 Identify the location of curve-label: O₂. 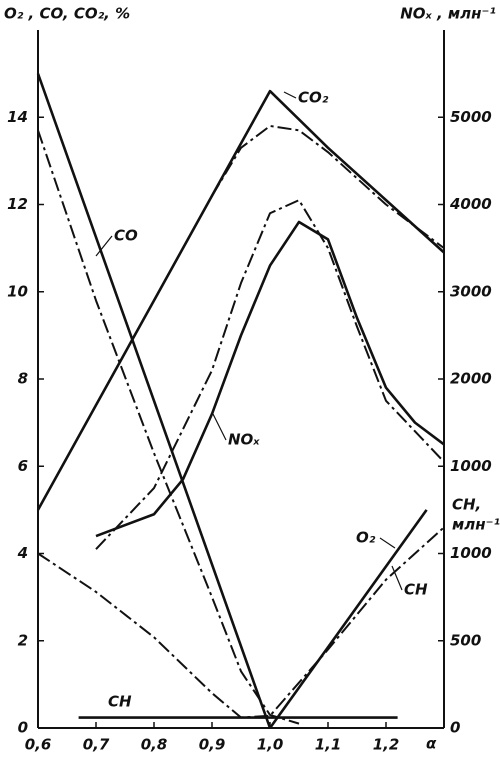
(366, 538).